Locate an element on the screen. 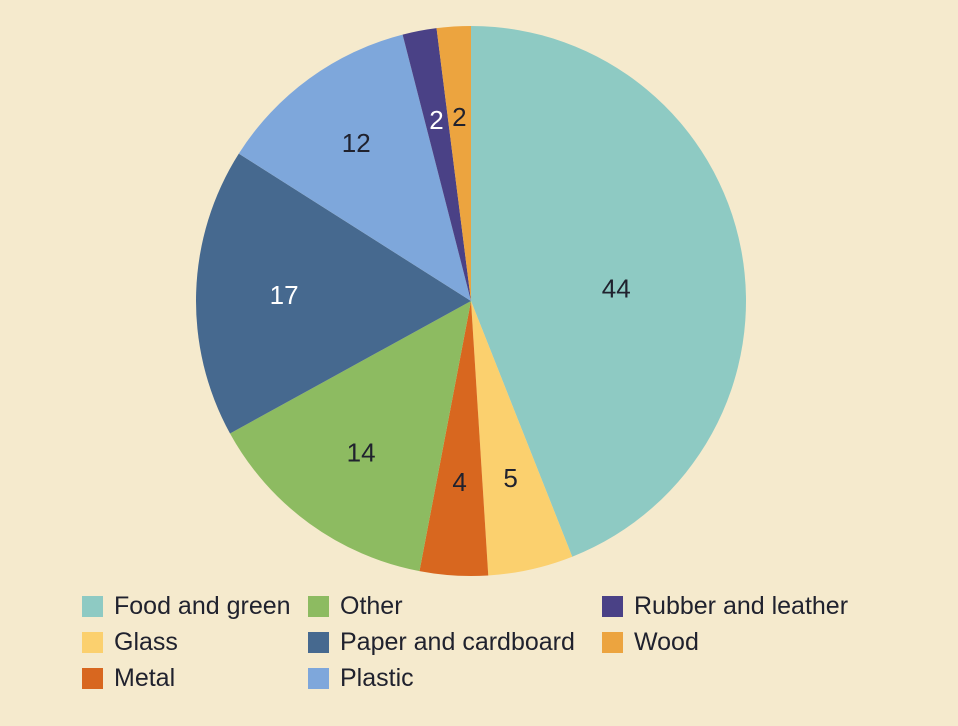  legend-label-paper-and-cardboard: Paper and cardboard is located at coordinates (457, 641).